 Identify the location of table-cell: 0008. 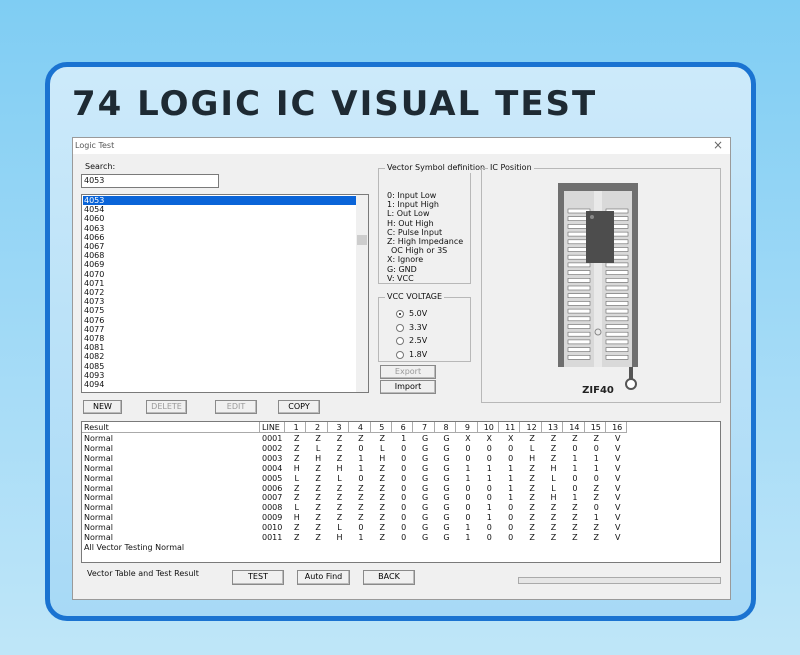
(272, 508).